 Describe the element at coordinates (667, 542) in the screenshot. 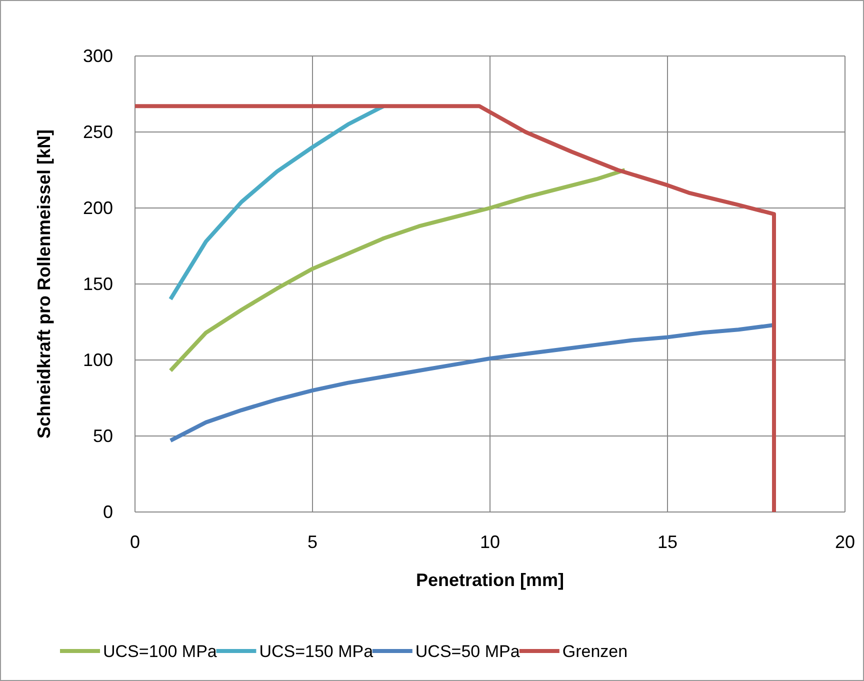

I see `x-tick-label: 15` at that location.